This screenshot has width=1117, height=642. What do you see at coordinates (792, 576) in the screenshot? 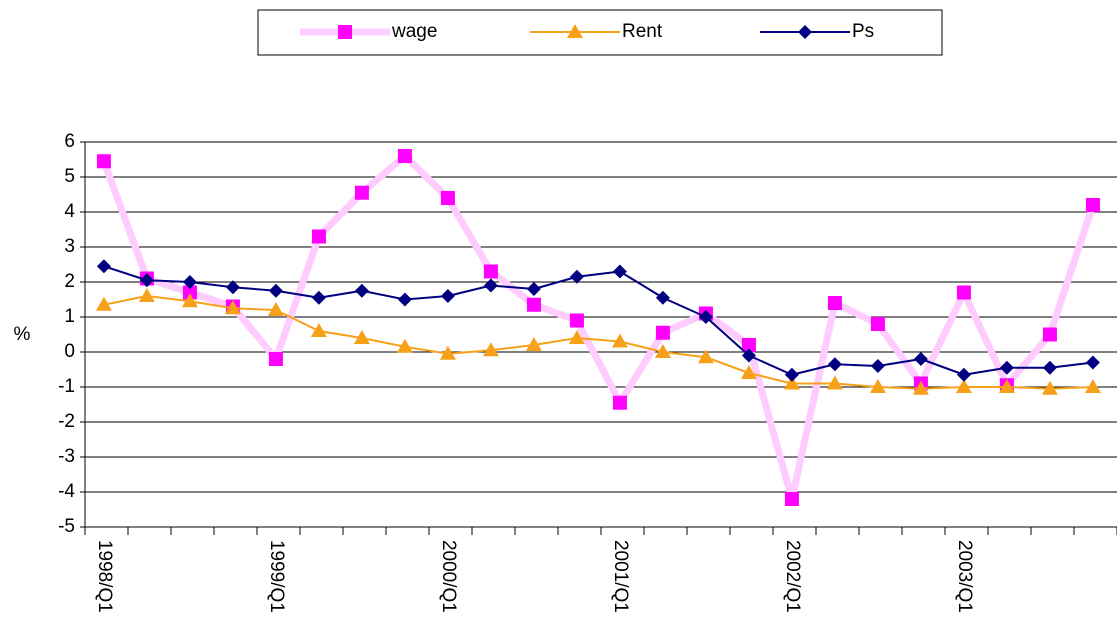
I see `x-tick-label: 2002/Q1` at bounding box center [792, 576].